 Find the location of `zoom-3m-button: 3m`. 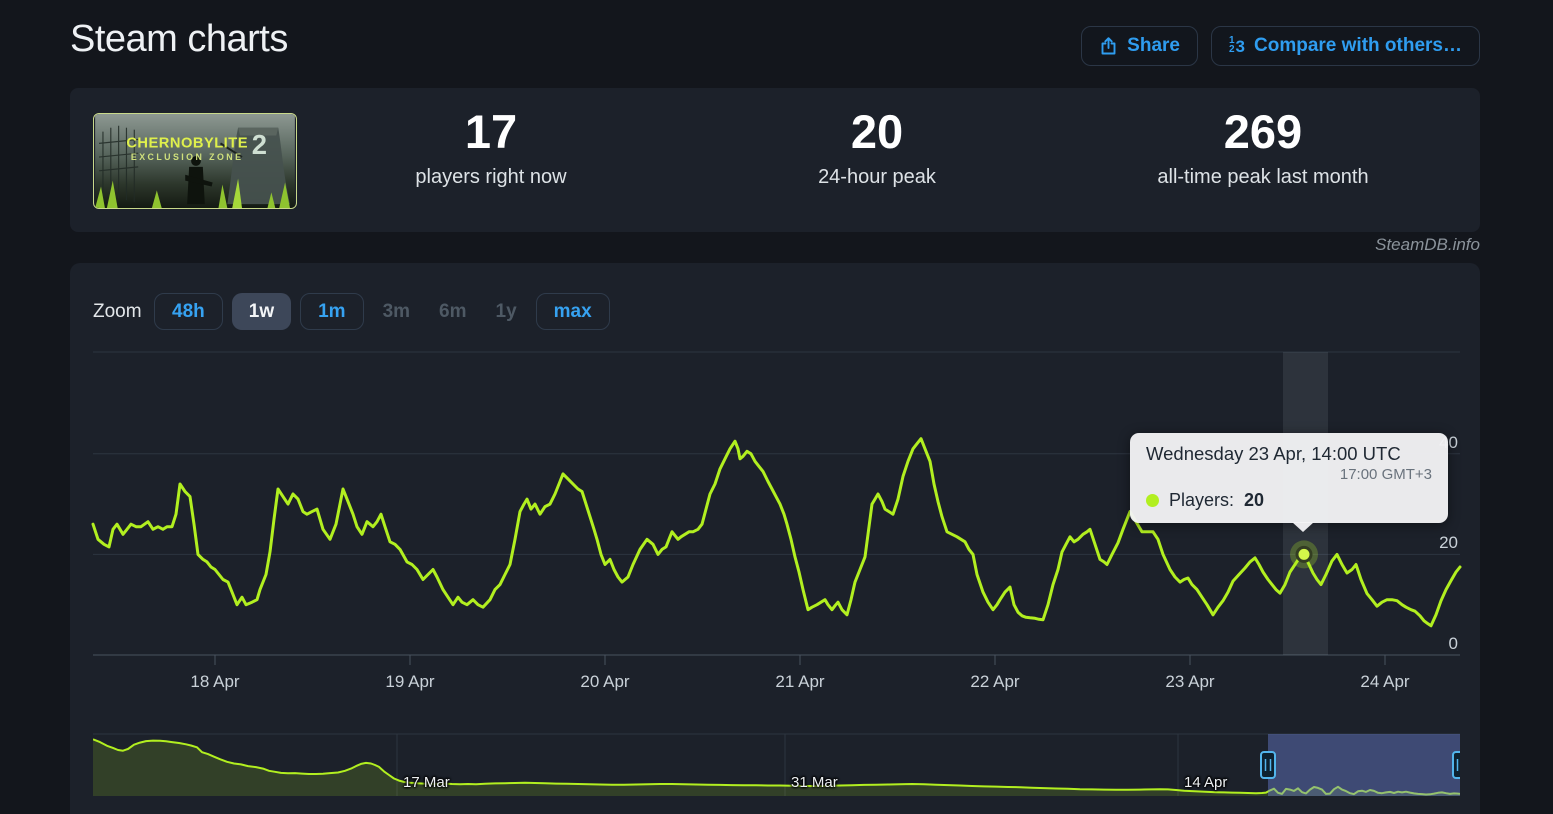

zoom-3m-button: 3m is located at coordinates (396, 311).